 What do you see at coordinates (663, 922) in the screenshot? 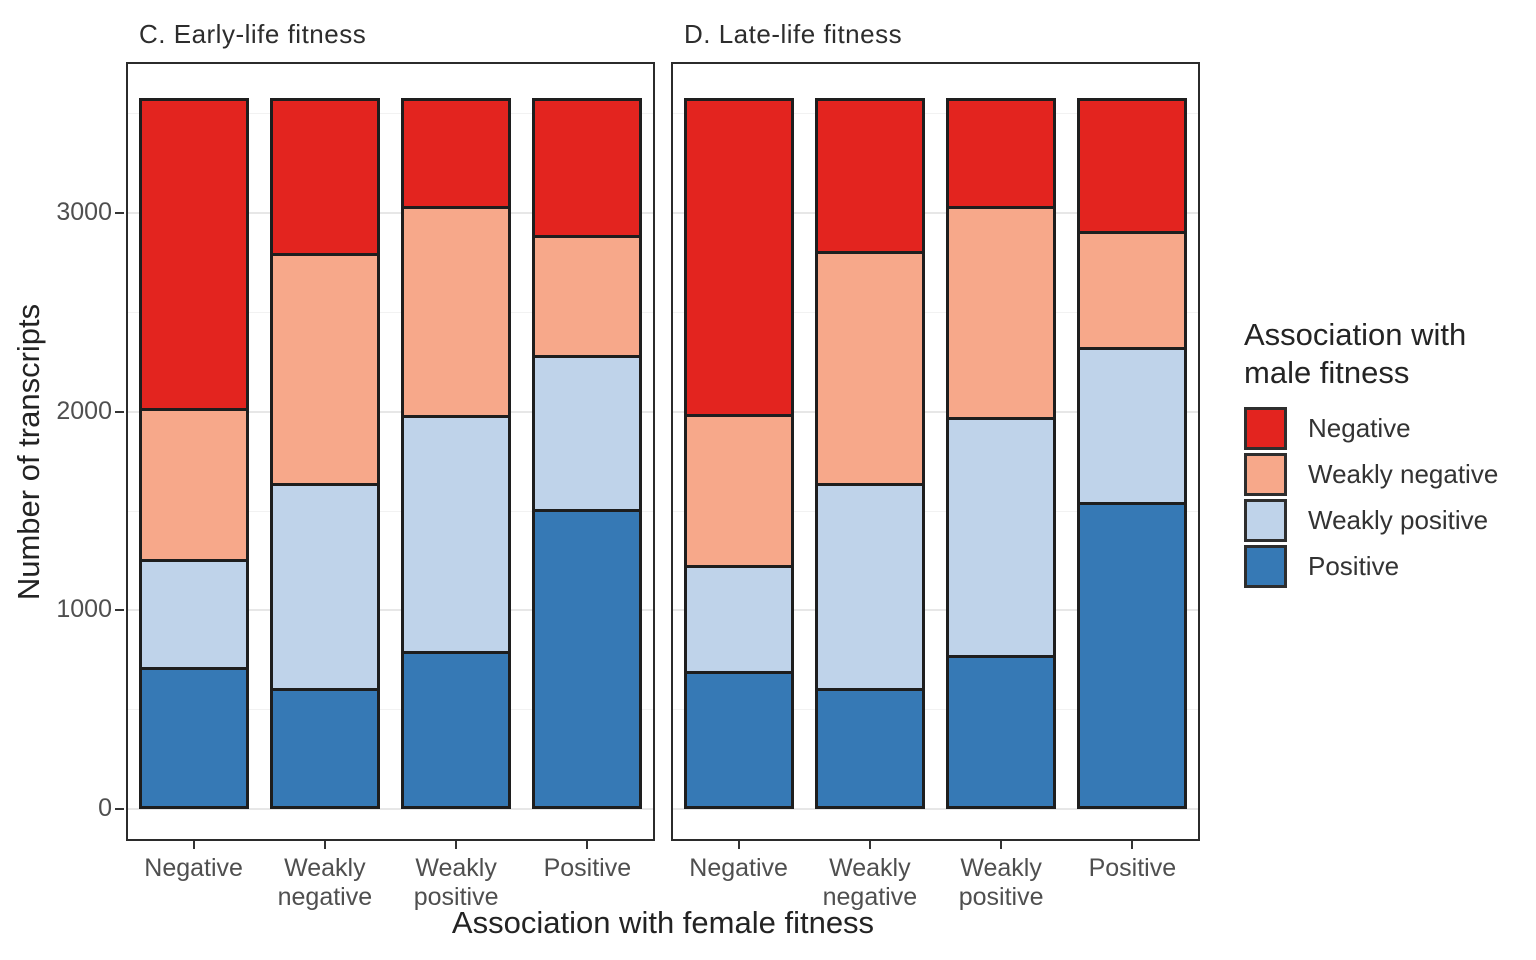
I see `x-axis-title: Association with female fitness` at bounding box center [663, 922].